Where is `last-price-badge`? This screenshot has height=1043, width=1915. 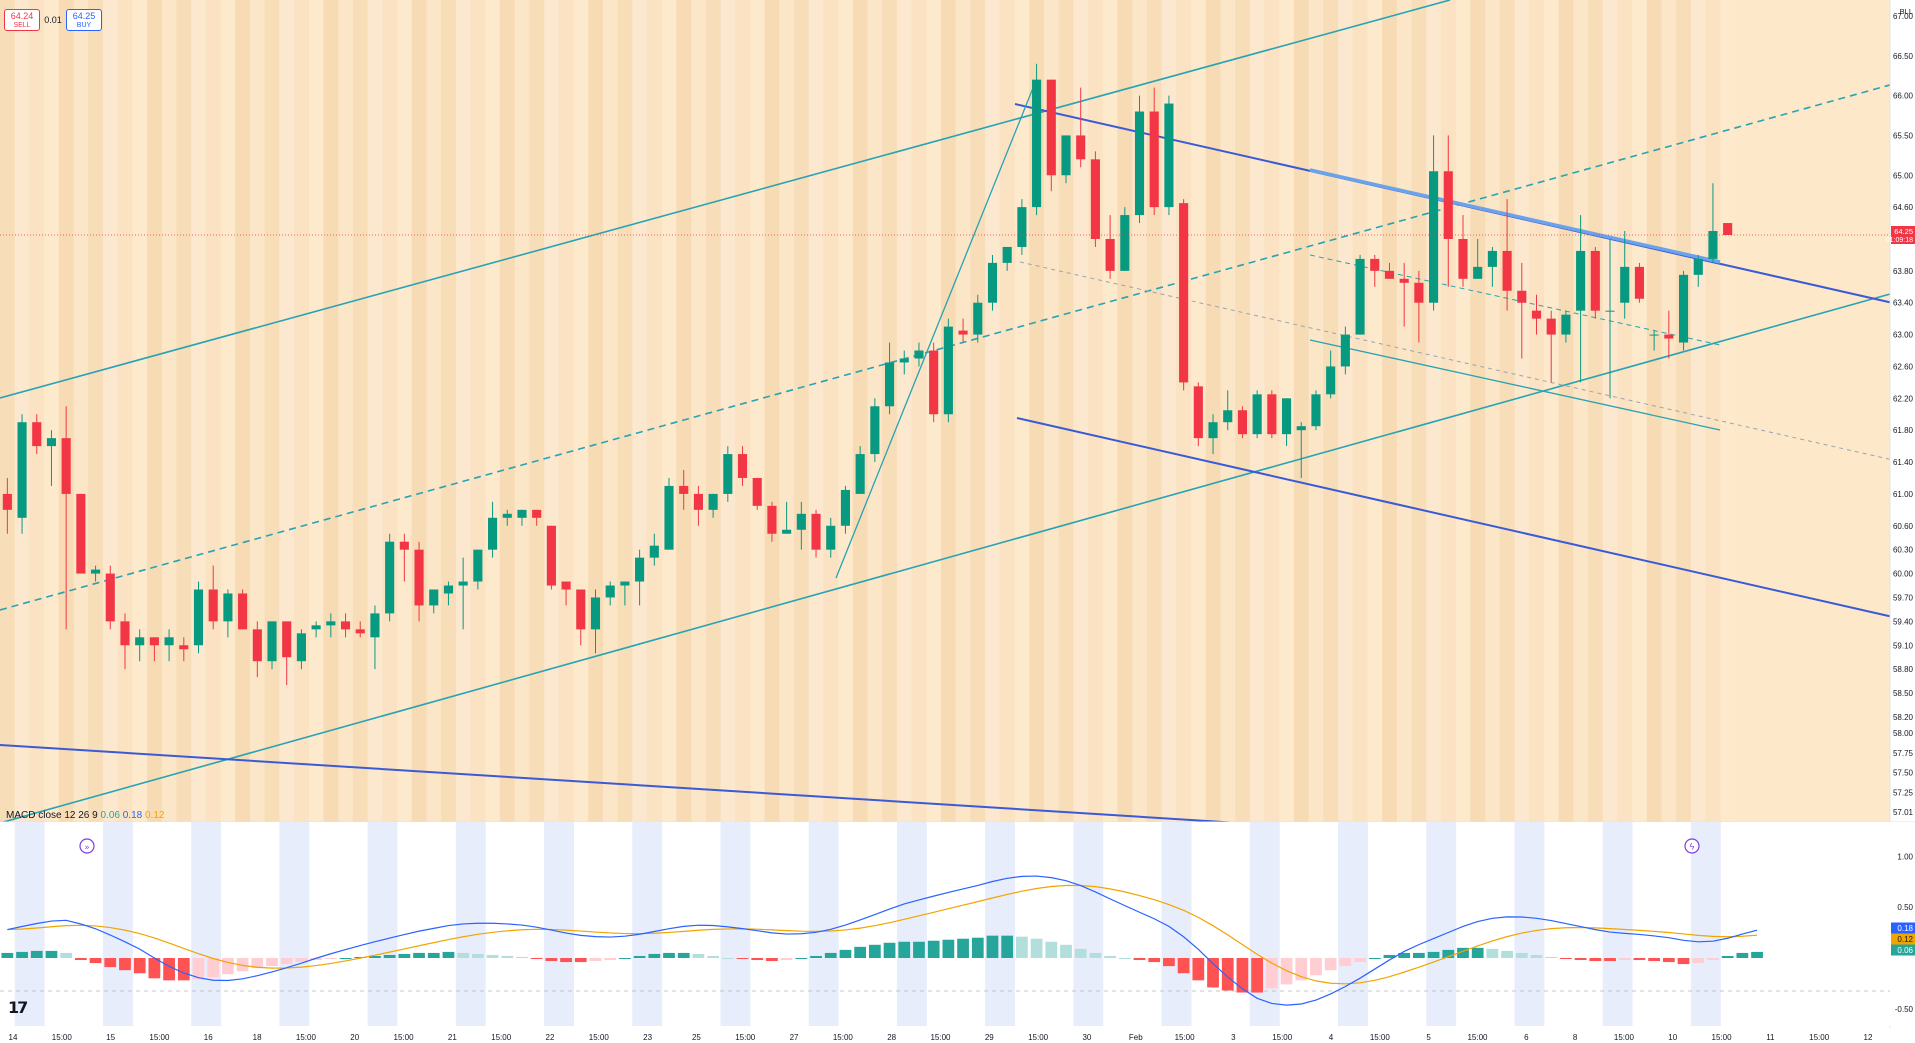
last-price-badge is located at coordinates (1903, 235).